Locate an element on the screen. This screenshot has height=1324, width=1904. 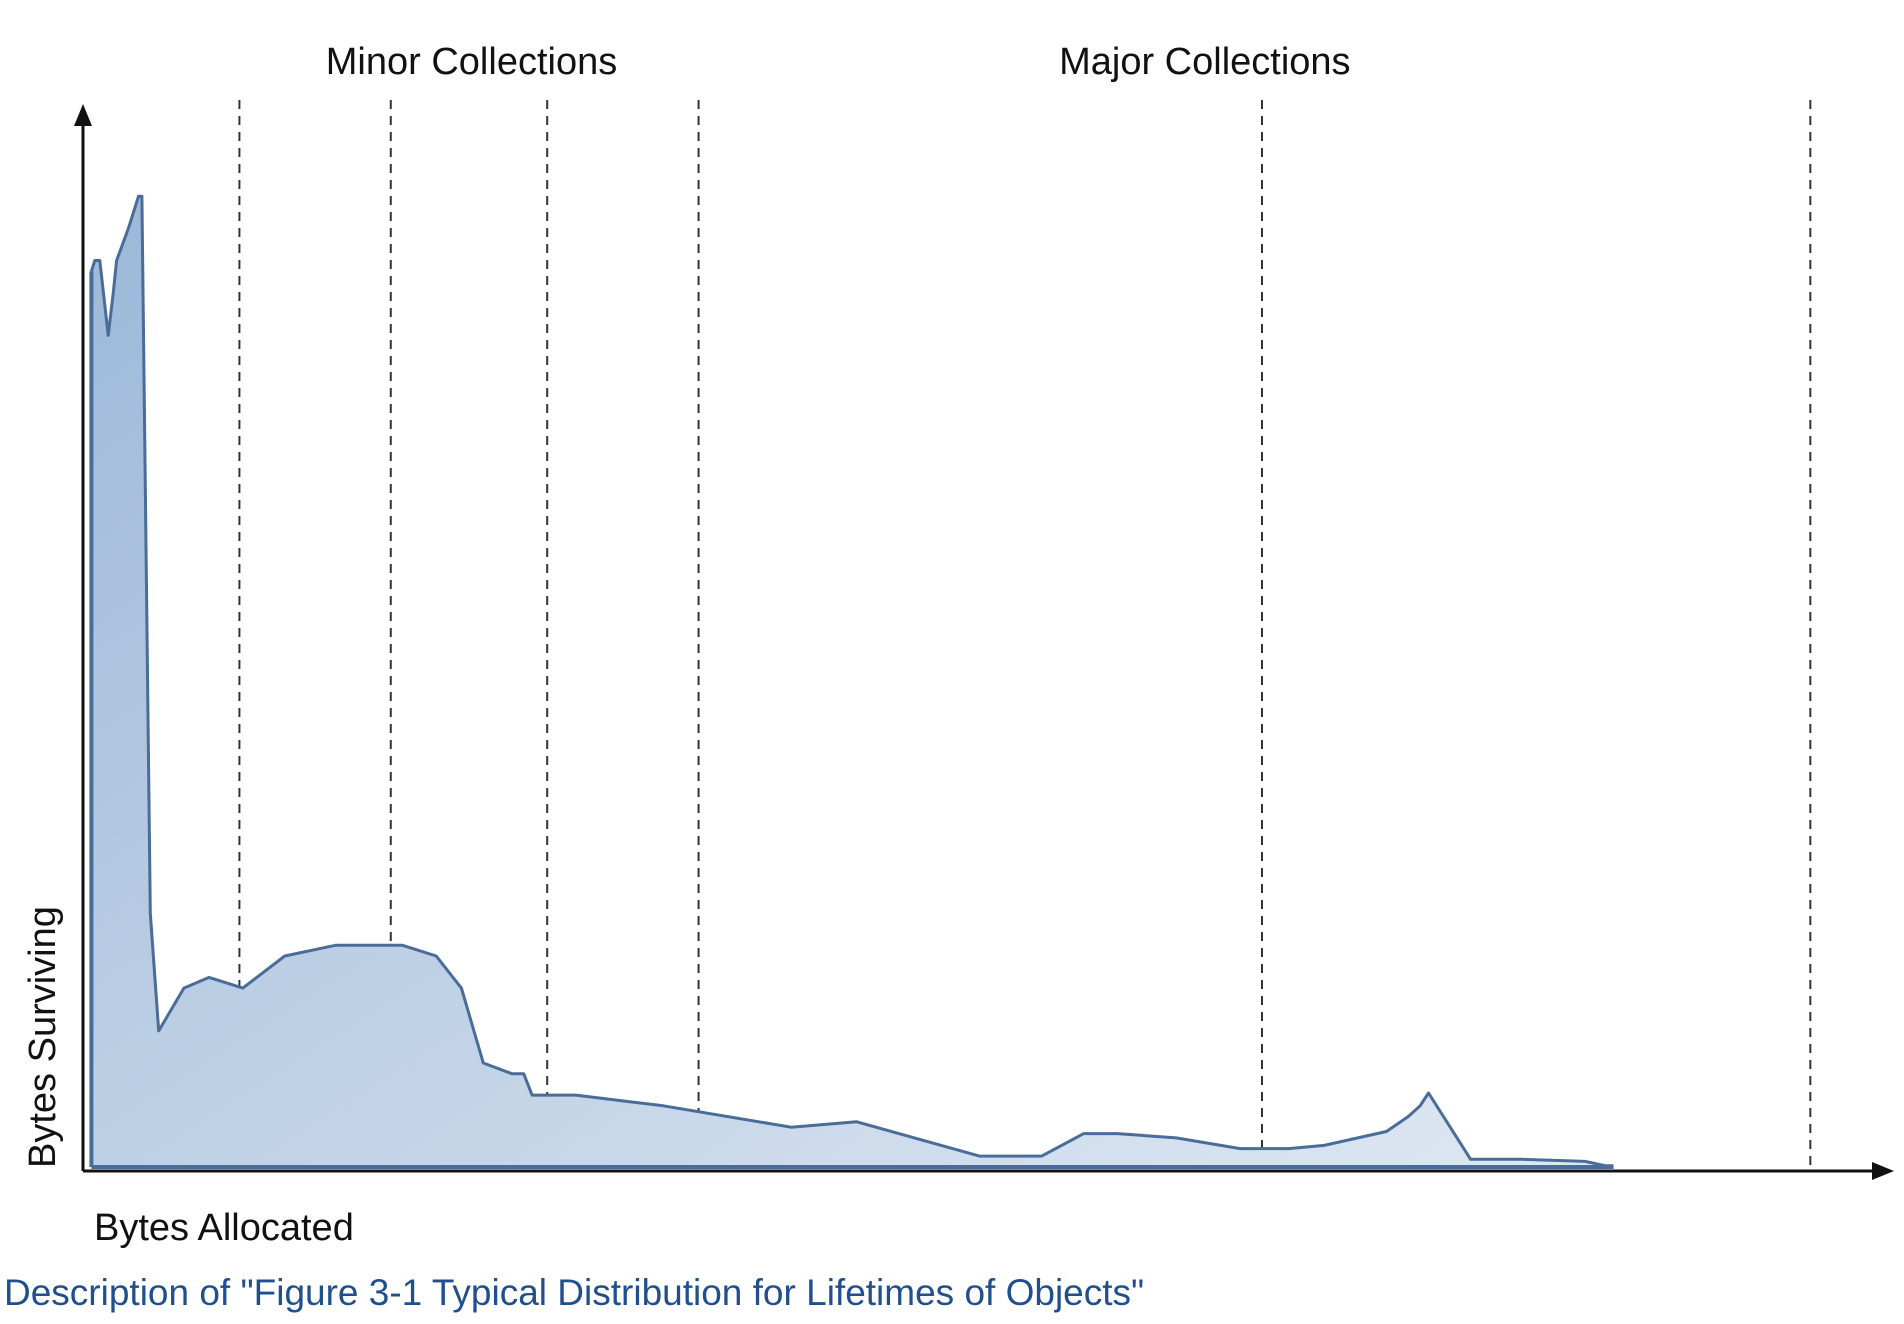
y-axis-label: Bytes Surviving is located at coordinates (43, 1037).